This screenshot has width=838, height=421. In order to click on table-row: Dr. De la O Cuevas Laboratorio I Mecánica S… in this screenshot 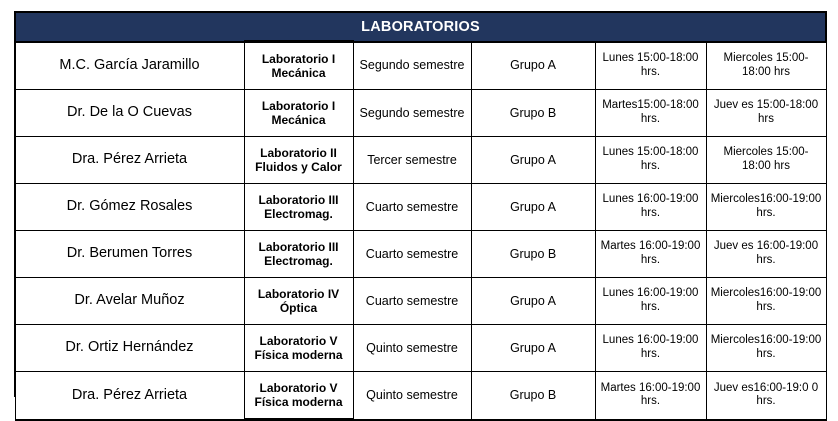, I will do `click(420, 113)`.